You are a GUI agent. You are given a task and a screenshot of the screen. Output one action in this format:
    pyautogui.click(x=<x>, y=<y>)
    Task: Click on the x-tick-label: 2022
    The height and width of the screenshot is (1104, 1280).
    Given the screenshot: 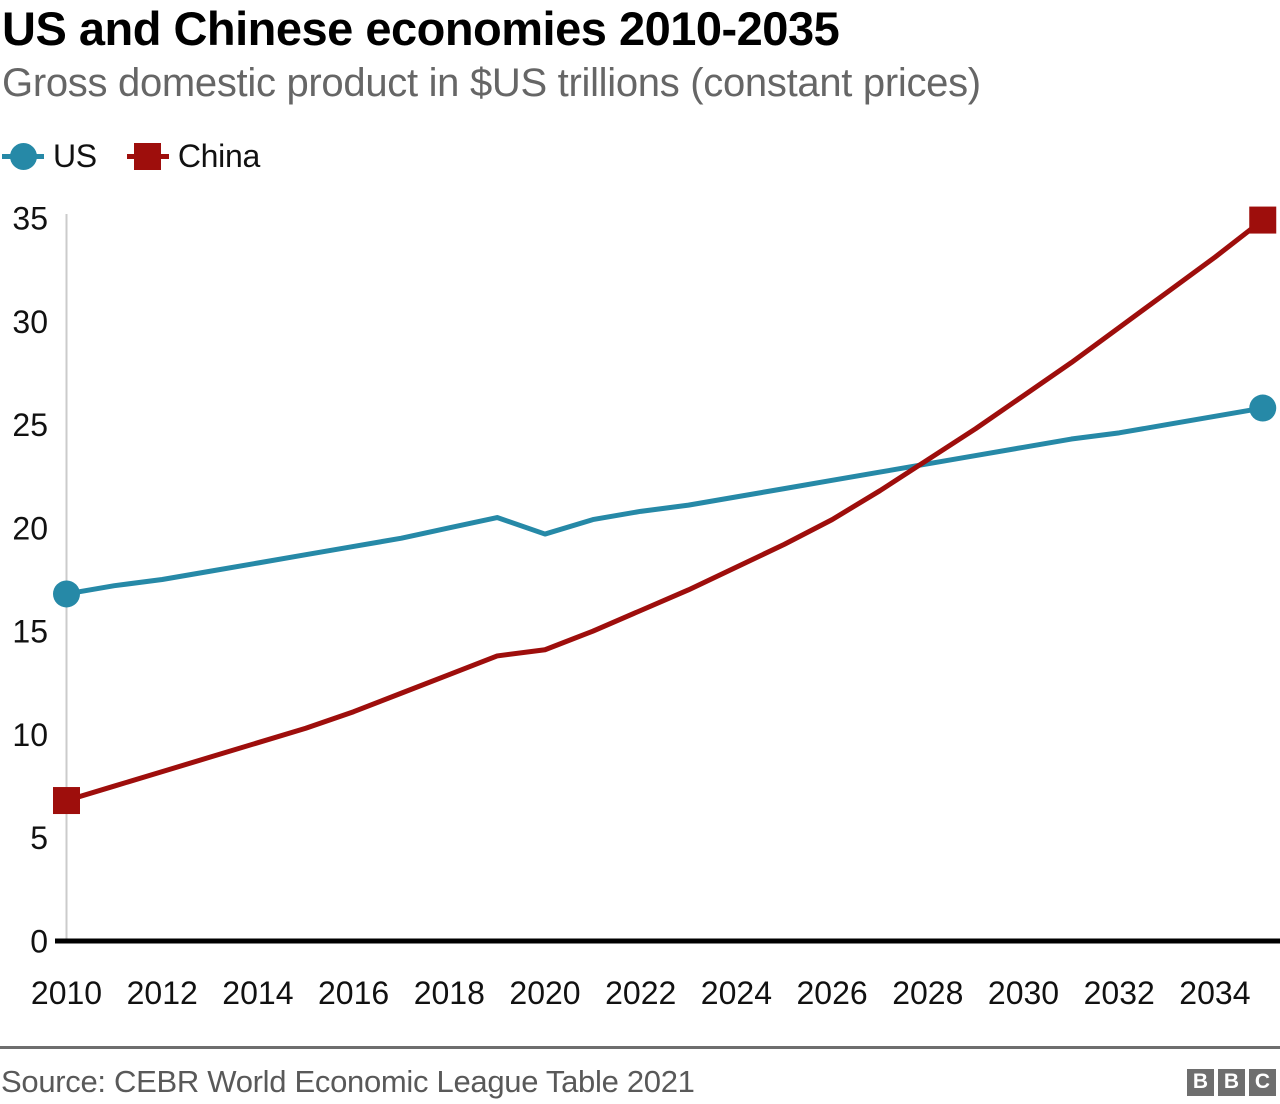 What is the action you would take?
    pyautogui.click(x=640, y=993)
    